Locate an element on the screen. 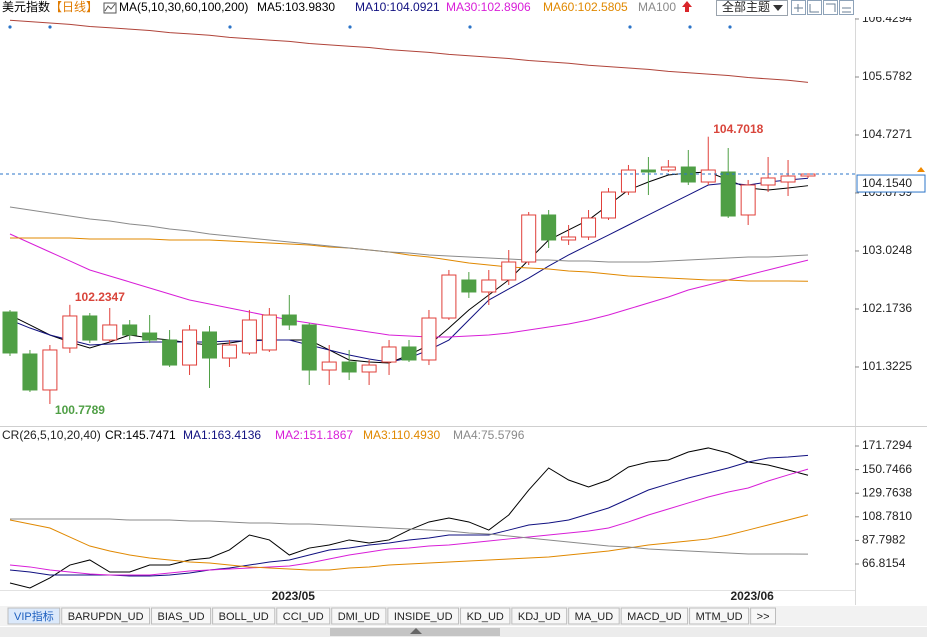 The height and width of the screenshot is (637, 927). tab-label: KDJ_UD is located at coordinates (539, 617).